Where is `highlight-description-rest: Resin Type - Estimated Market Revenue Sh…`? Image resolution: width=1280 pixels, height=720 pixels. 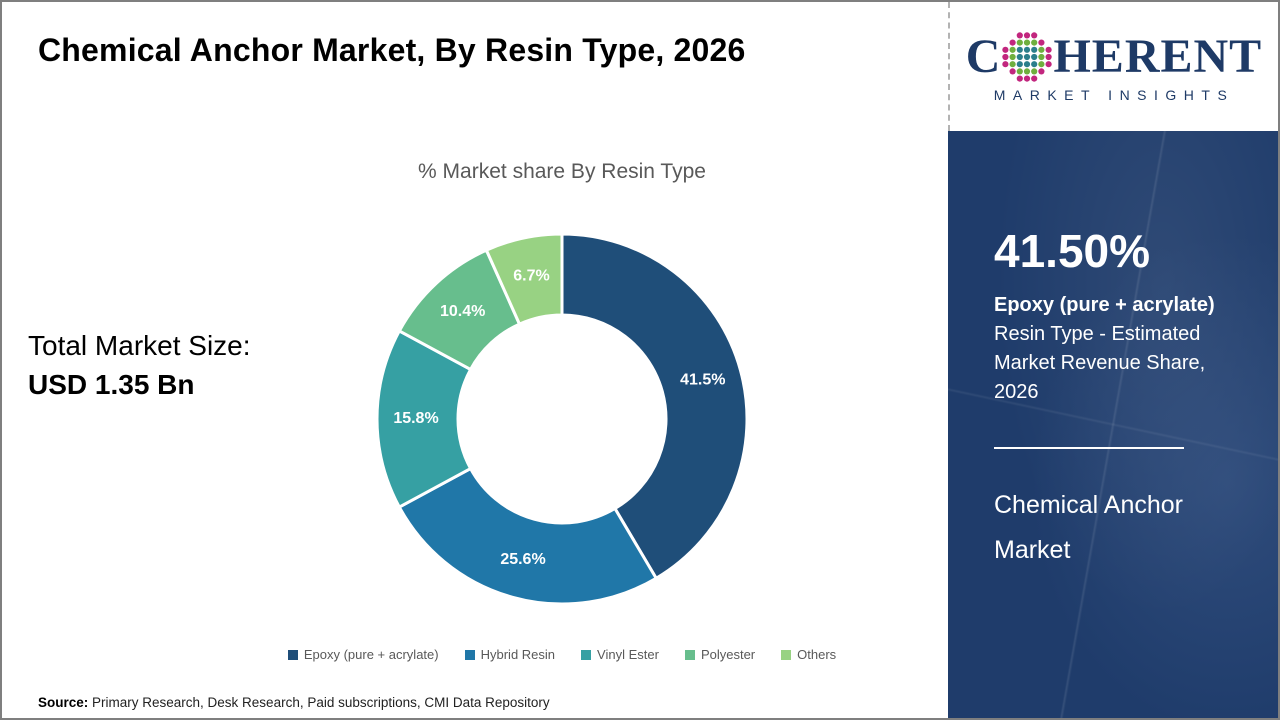 highlight-description-rest: Resin Type - Estimated Market Revenue Sh… is located at coordinates (1100, 363).